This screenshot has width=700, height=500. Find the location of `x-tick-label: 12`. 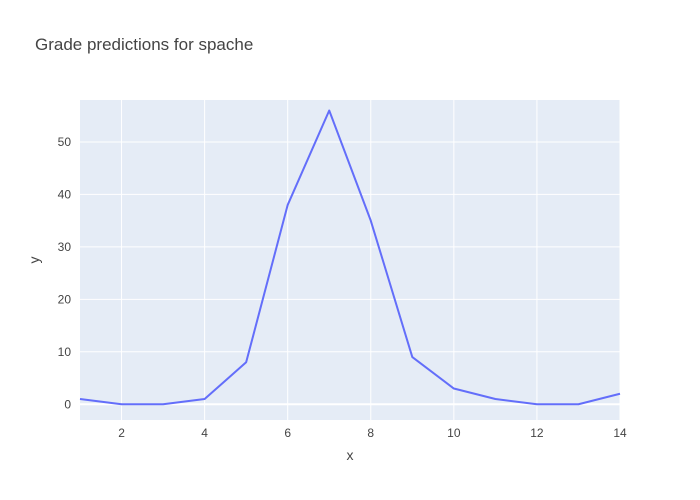

x-tick-label: 12 is located at coordinates (537, 433).